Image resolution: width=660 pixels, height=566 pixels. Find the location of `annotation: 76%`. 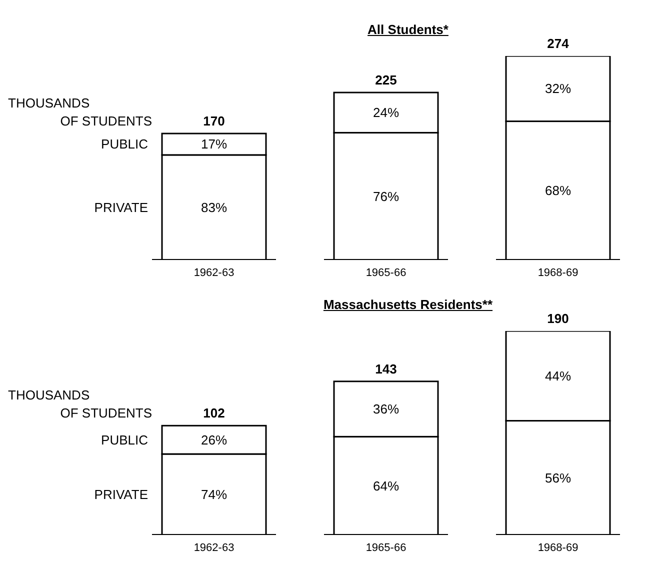

annotation: 76% is located at coordinates (386, 196).